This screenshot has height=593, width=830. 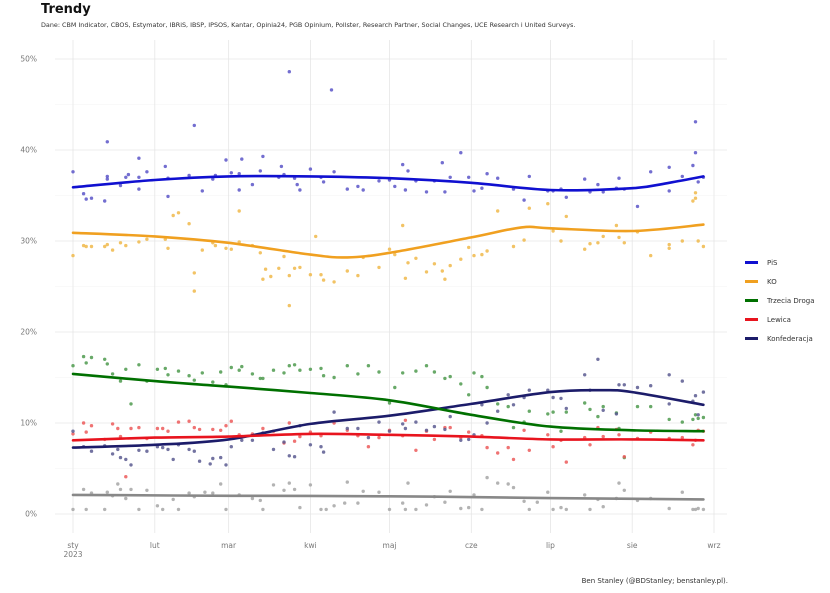 What do you see at coordinates (388, 402) in the screenshot?
I see `trend-line-trzecia-droga` at bounding box center [388, 402].